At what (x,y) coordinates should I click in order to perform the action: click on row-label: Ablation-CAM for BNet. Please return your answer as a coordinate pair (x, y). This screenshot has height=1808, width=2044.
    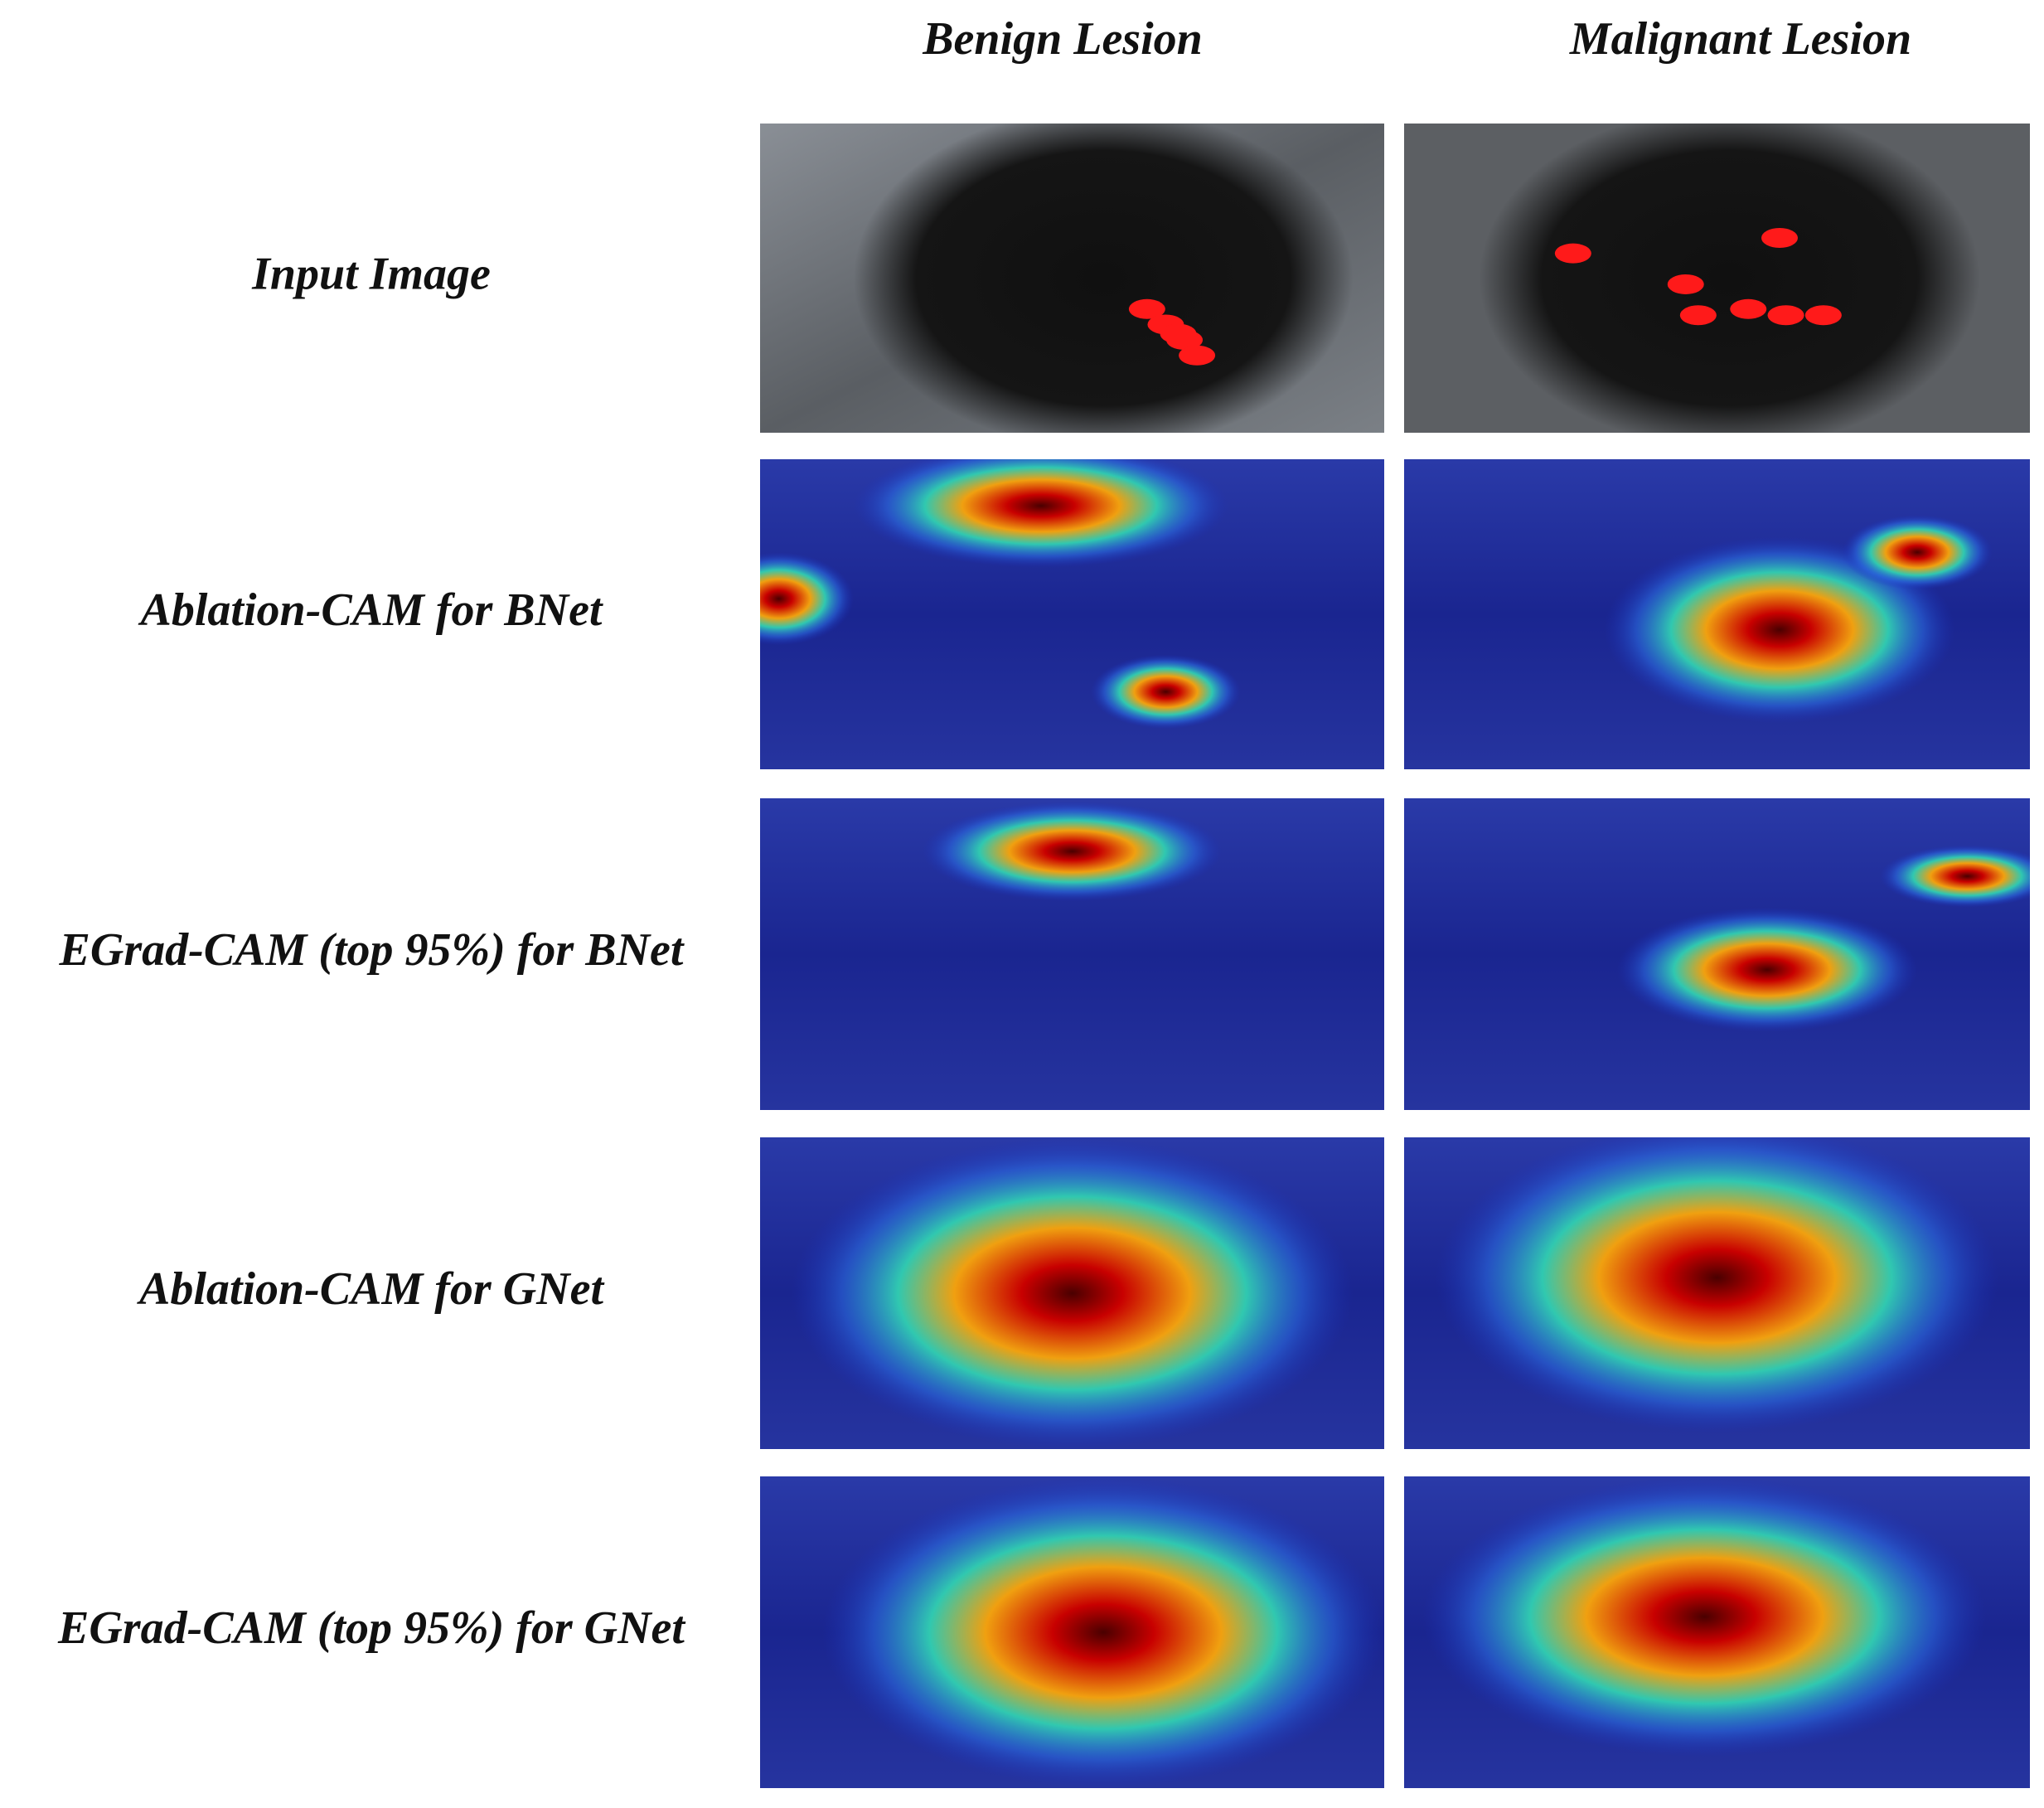
    Looking at the image, I should click on (370, 610).